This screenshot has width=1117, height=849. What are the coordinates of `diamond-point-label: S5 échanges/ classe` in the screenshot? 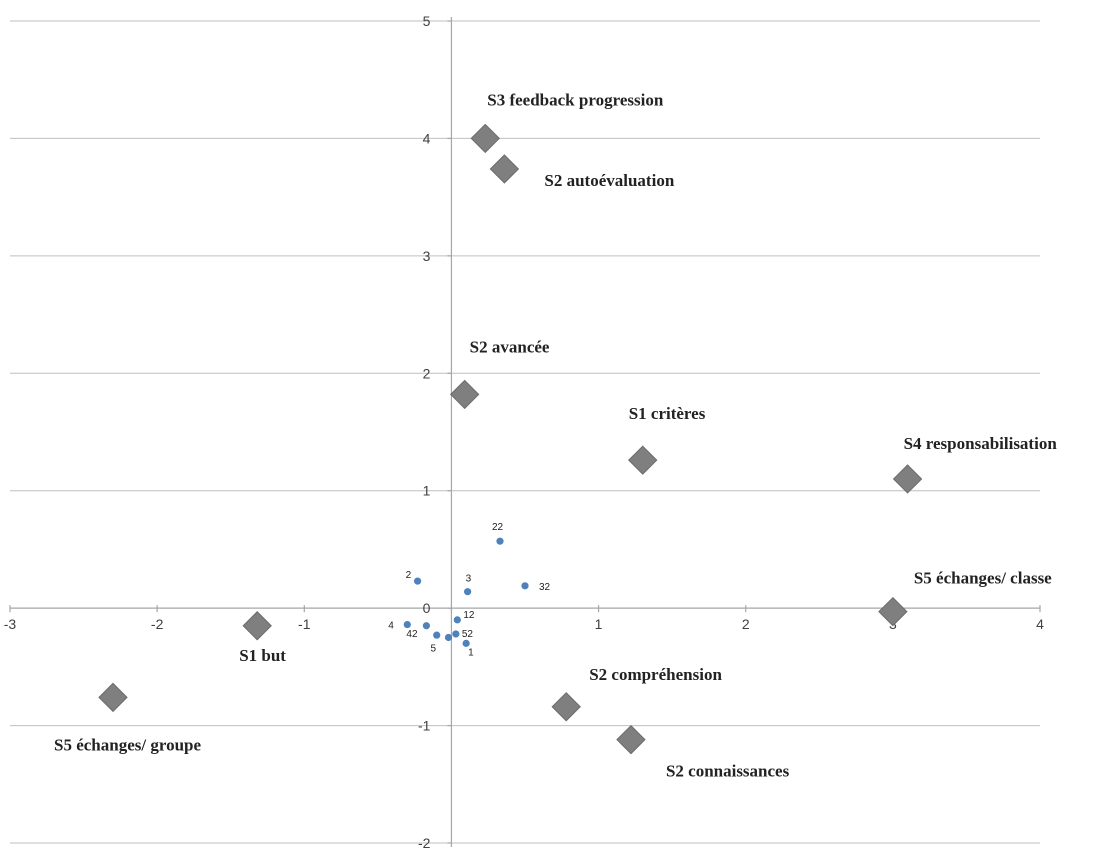 It's located at (983, 578).